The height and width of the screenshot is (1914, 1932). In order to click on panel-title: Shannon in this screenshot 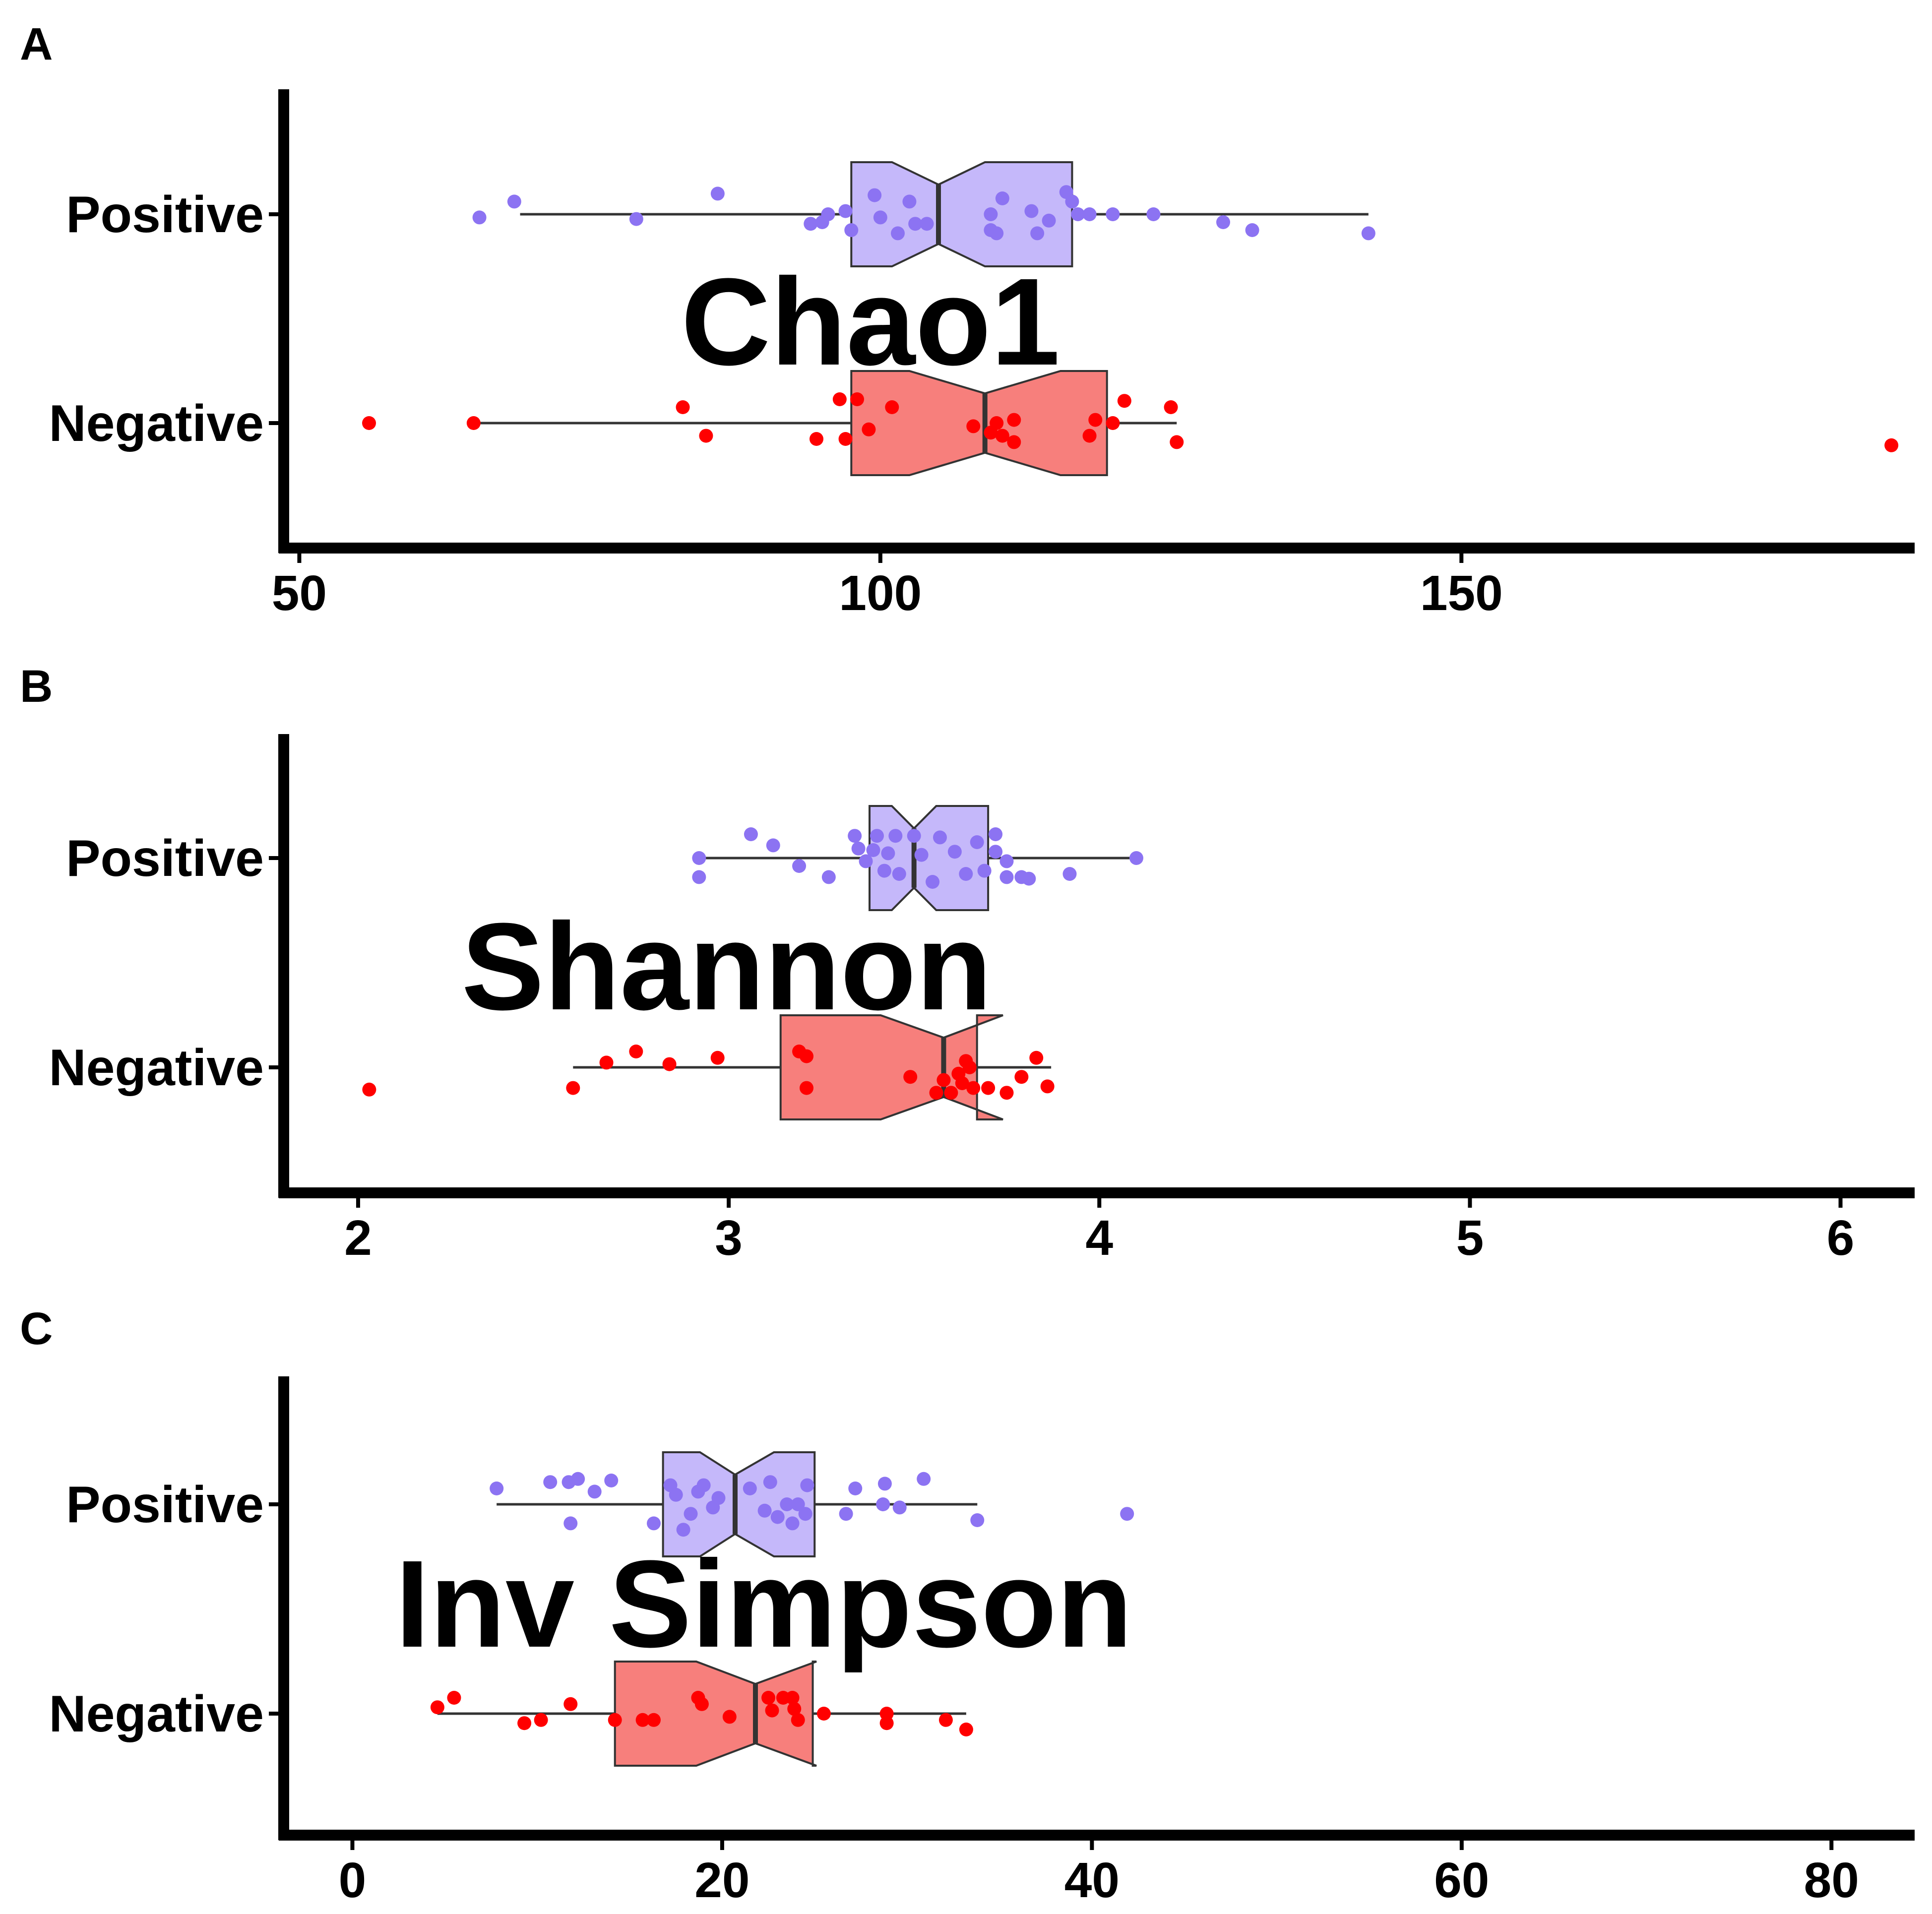, I will do `click(726, 966)`.